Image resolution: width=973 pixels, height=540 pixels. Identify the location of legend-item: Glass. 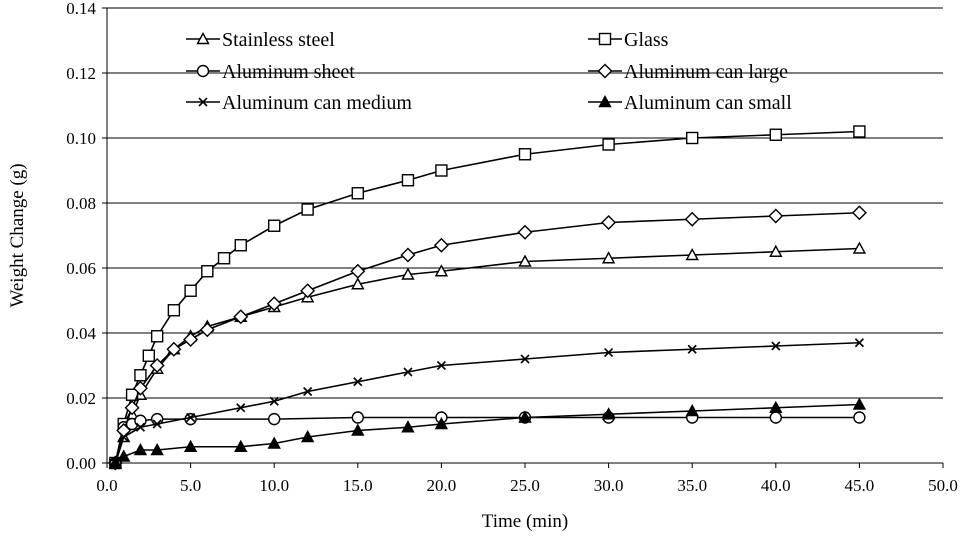
(628, 40).